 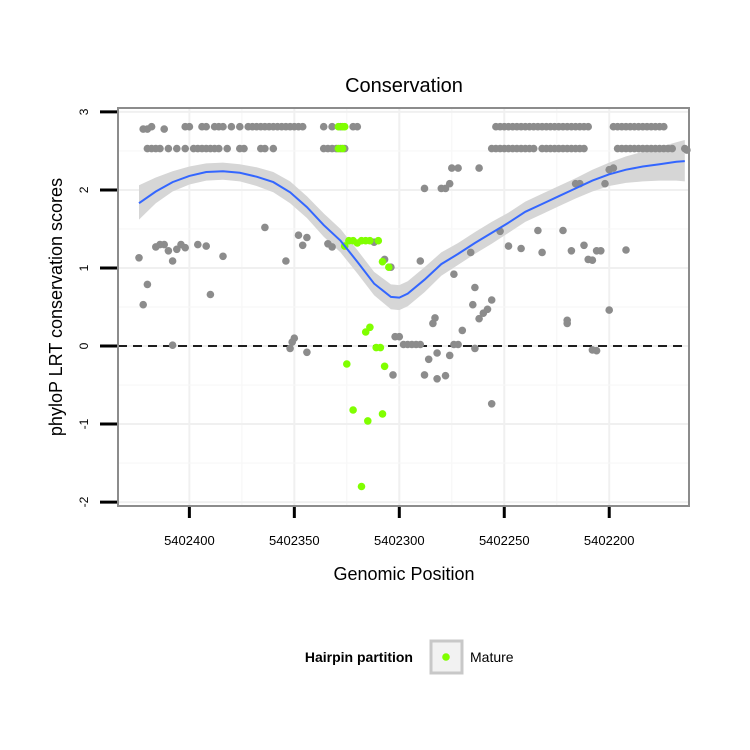 What do you see at coordinates (492, 657) in the screenshot?
I see `legend-label-mature: Mature` at bounding box center [492, 657].